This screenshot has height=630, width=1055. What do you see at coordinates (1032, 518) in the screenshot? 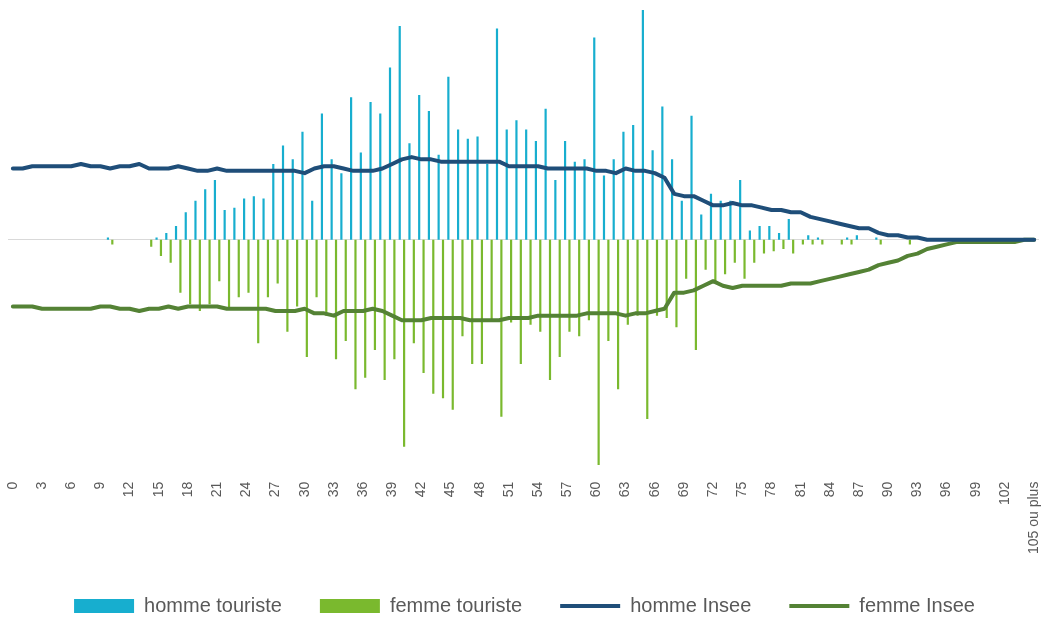
I see `x-tick-label: 105 ou plus` at bounding box center [1032, 518].